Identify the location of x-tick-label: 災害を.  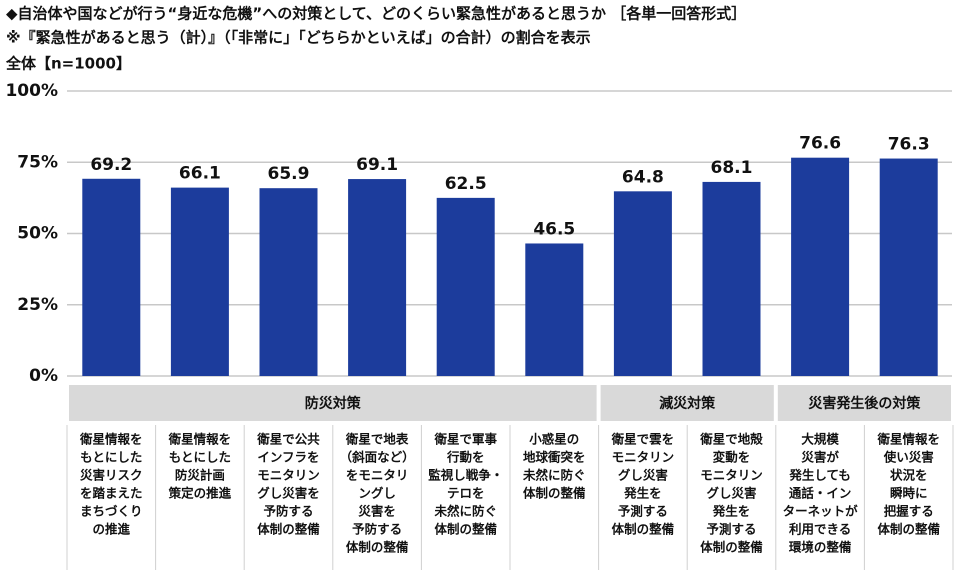
(376, 511).